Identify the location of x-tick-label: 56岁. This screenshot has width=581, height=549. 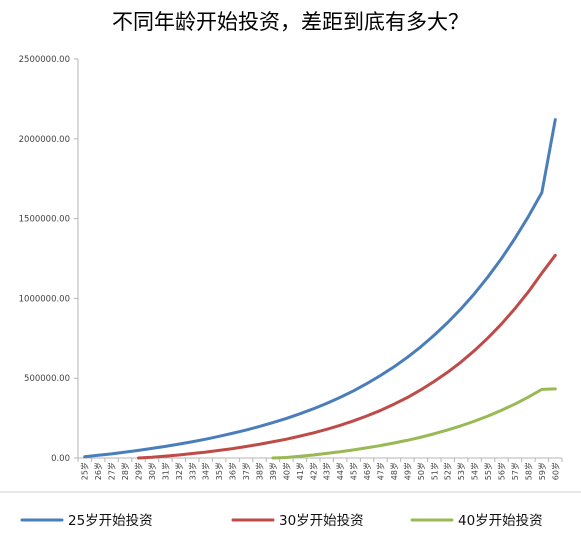
(502, 471).